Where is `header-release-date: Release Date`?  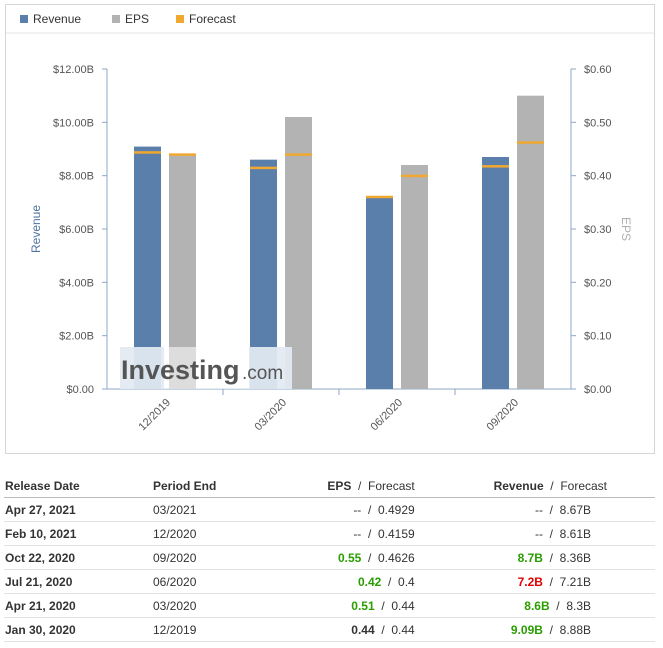 header-release-date: Release Date is located at coordinates (78, 486).